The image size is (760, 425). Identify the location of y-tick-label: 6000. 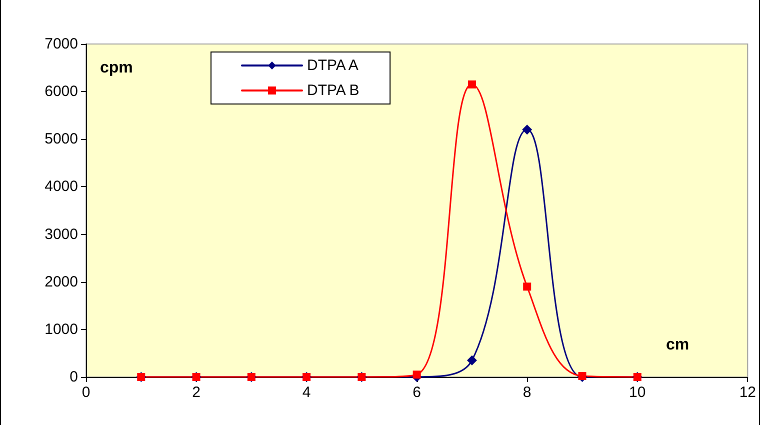
(61, 91).